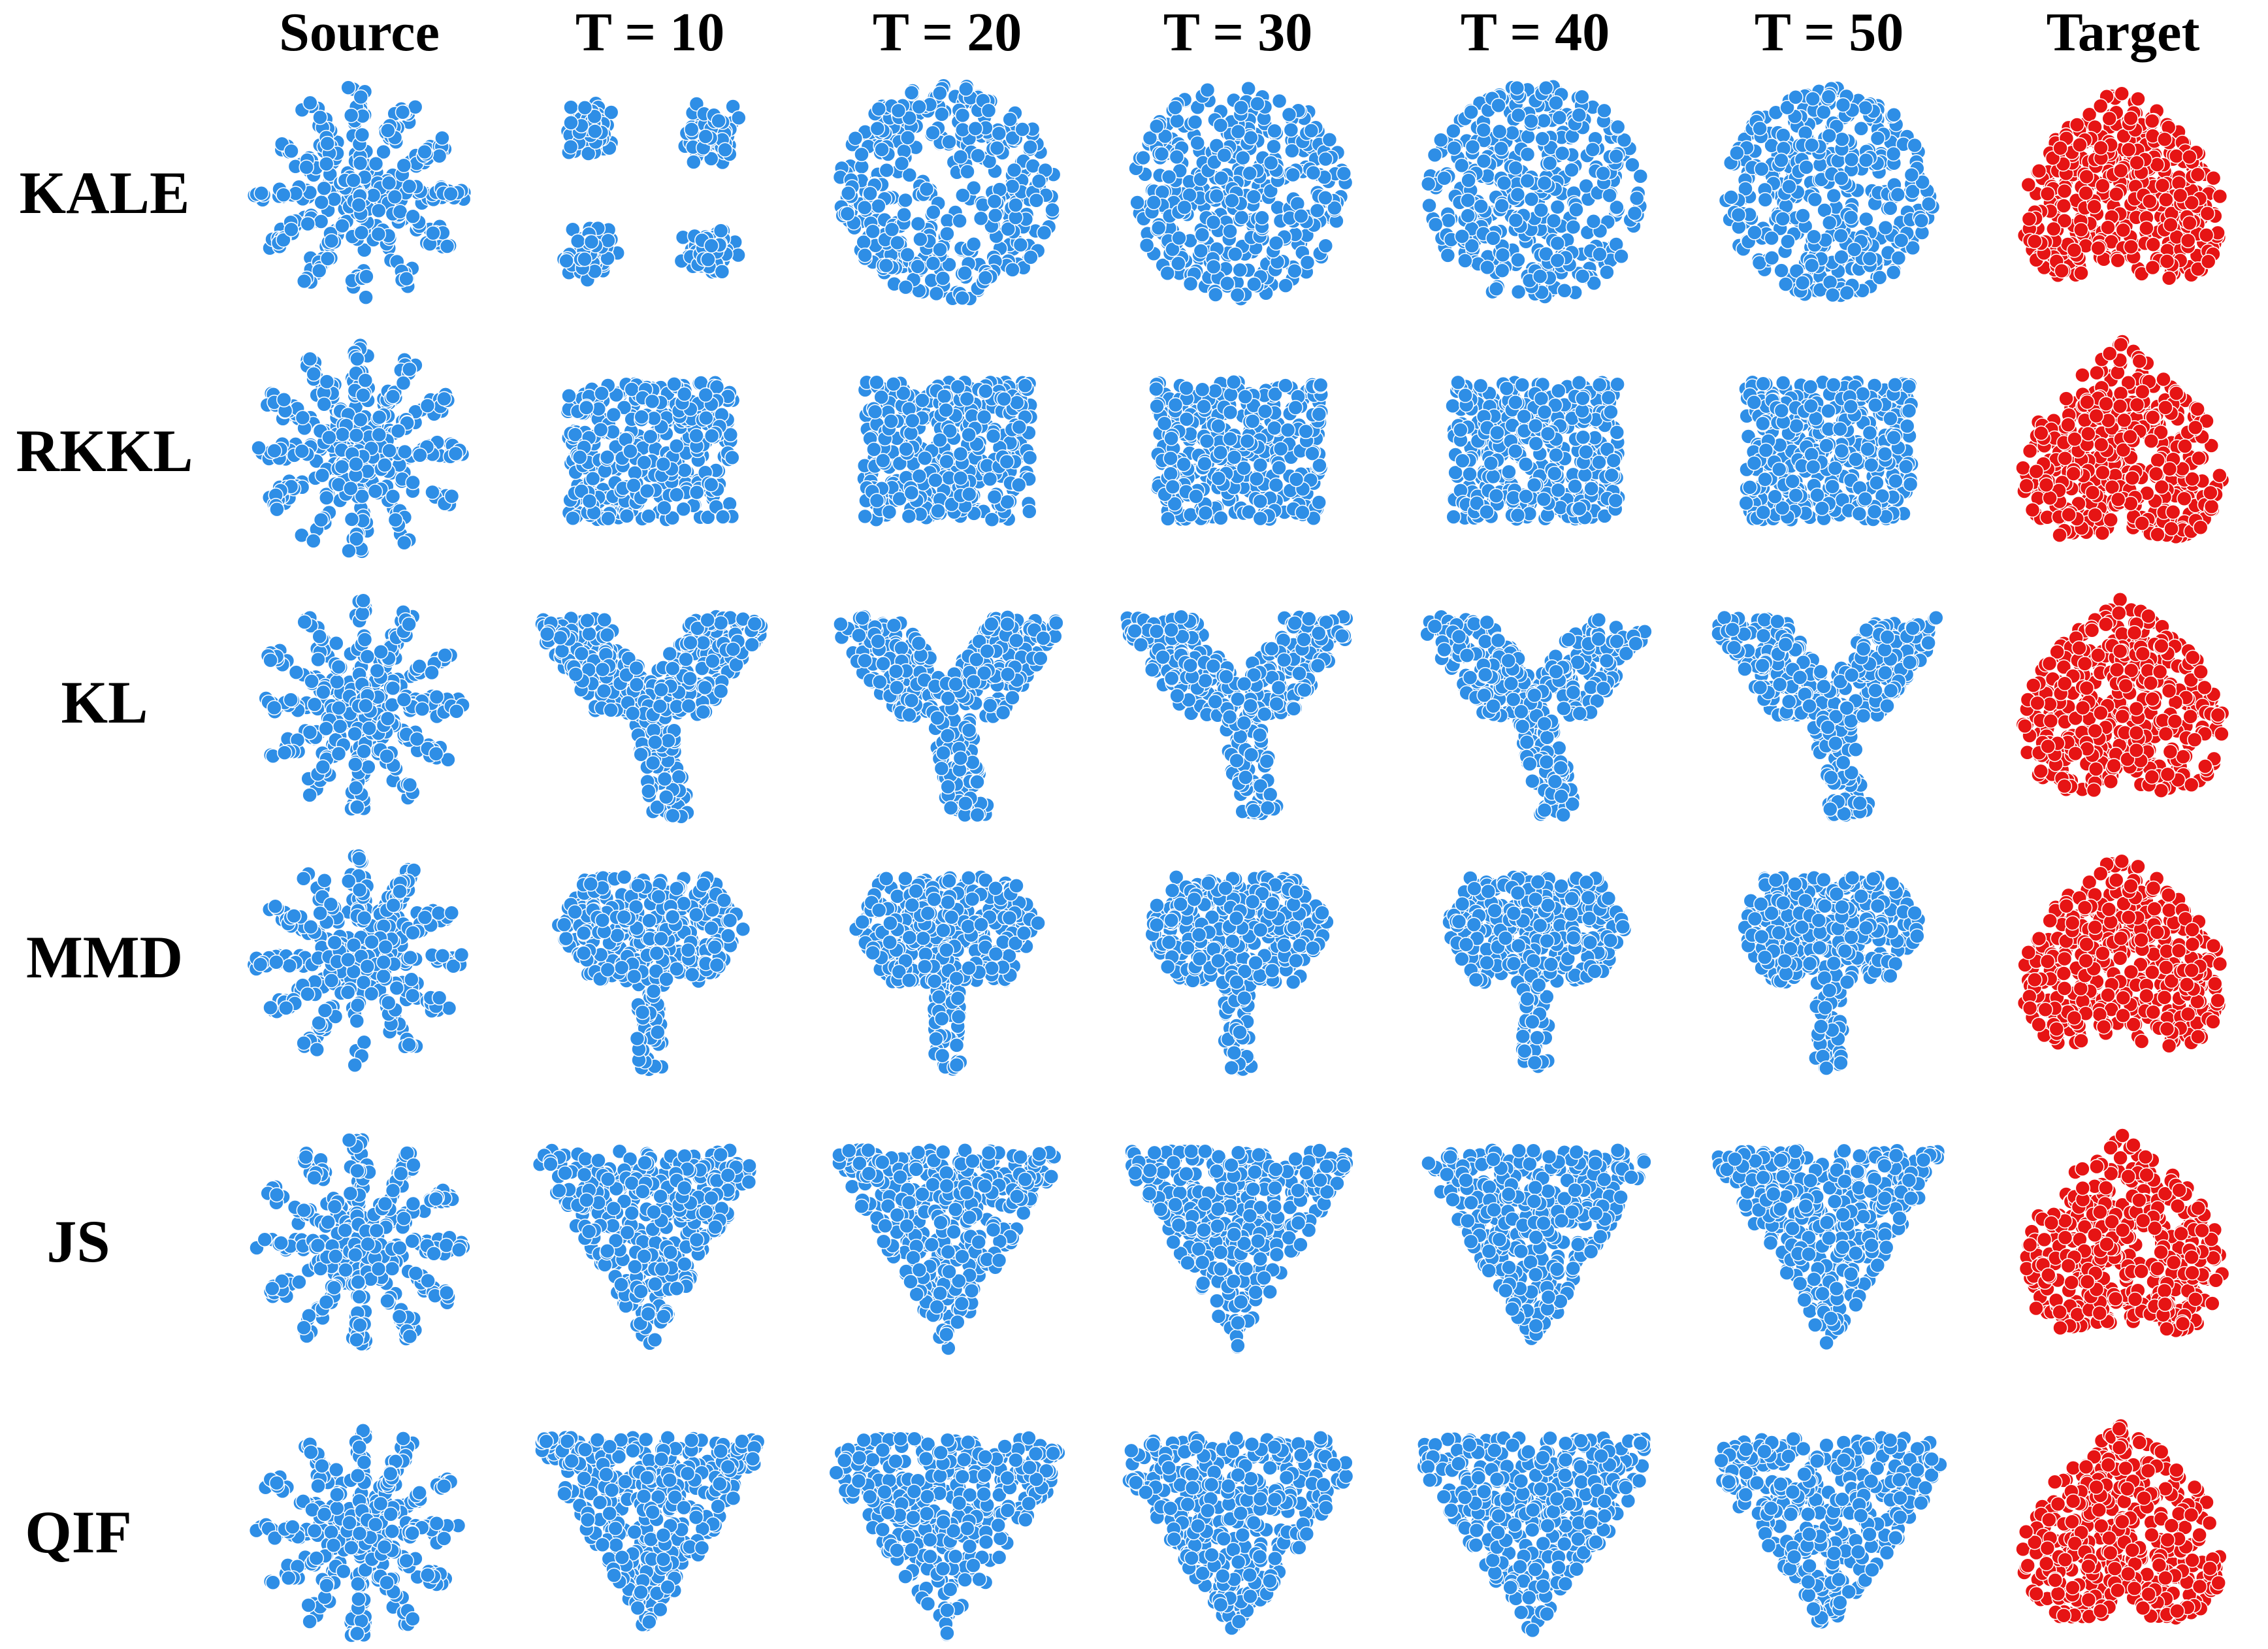  Describe the element at coordinates (104, 702) in the screenshot. I see `row-label-kl: KL` at that location.